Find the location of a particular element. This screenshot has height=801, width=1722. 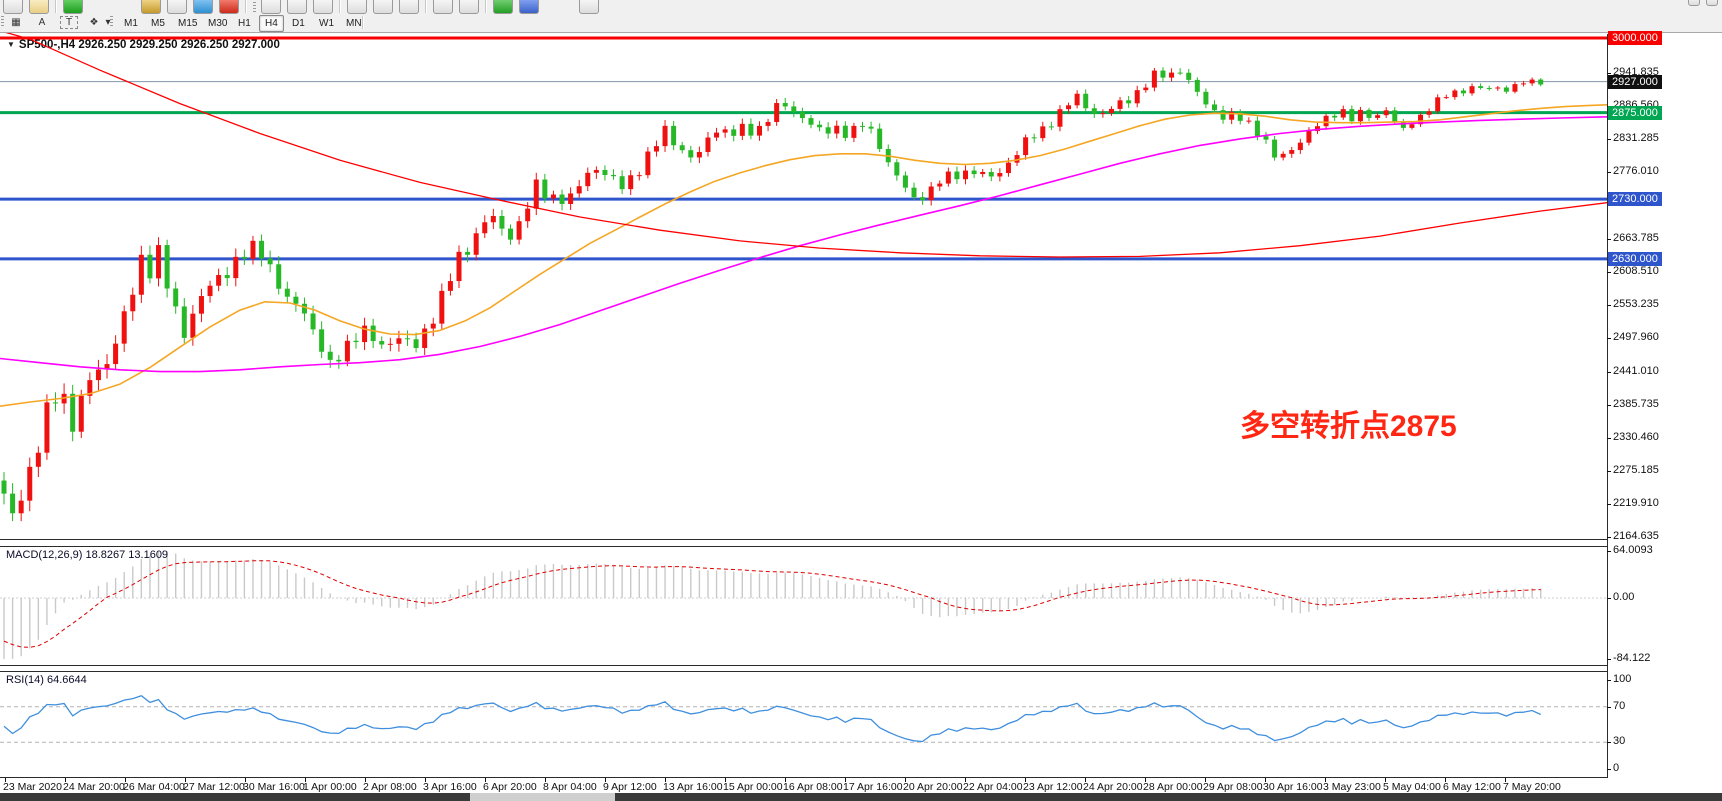

macd-tick-label: -84.122 is located at coordinates (1632, 658).